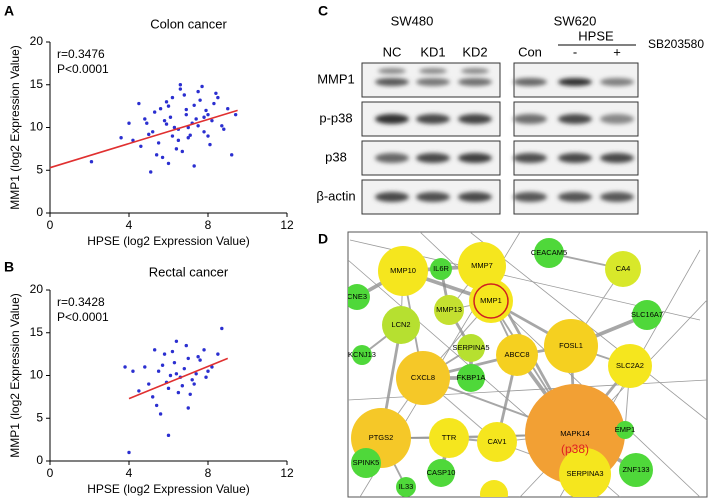 The width and height of the screenshot is (709, 503). I want to click on node-label: SERPINA3, so click(584, 473).